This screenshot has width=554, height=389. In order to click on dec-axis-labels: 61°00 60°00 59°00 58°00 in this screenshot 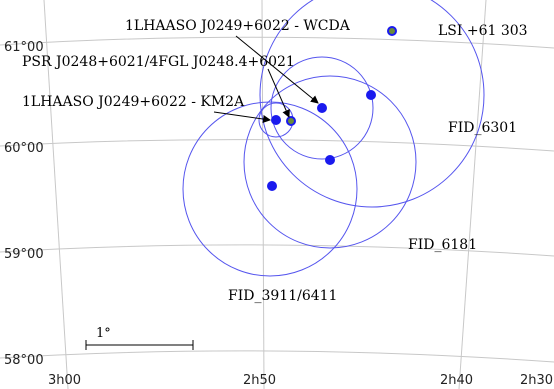, I will do `click(24, 204)`.